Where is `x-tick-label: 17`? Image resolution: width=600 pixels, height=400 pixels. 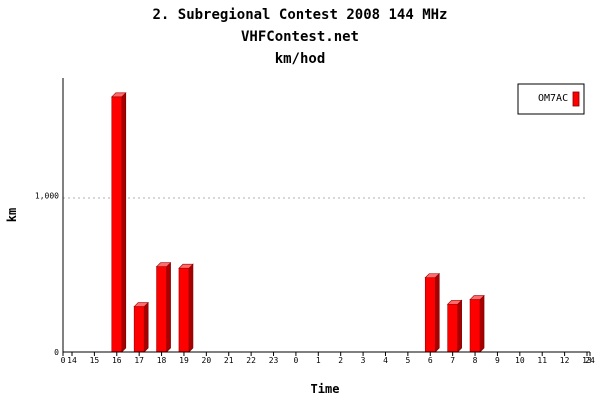 x-tick-label: 17 is located at coordinates (139, 360).